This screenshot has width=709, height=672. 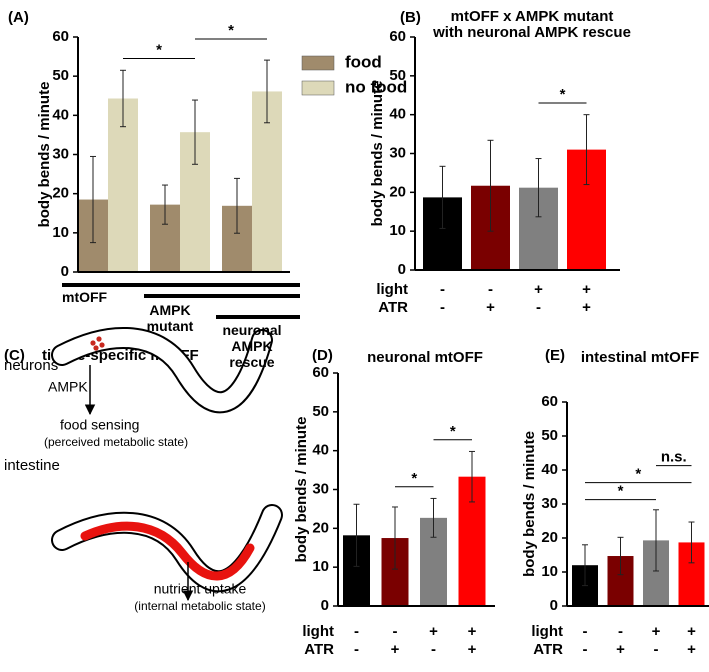 I want to click on panel-label: (A), so click(x=18, y=17).